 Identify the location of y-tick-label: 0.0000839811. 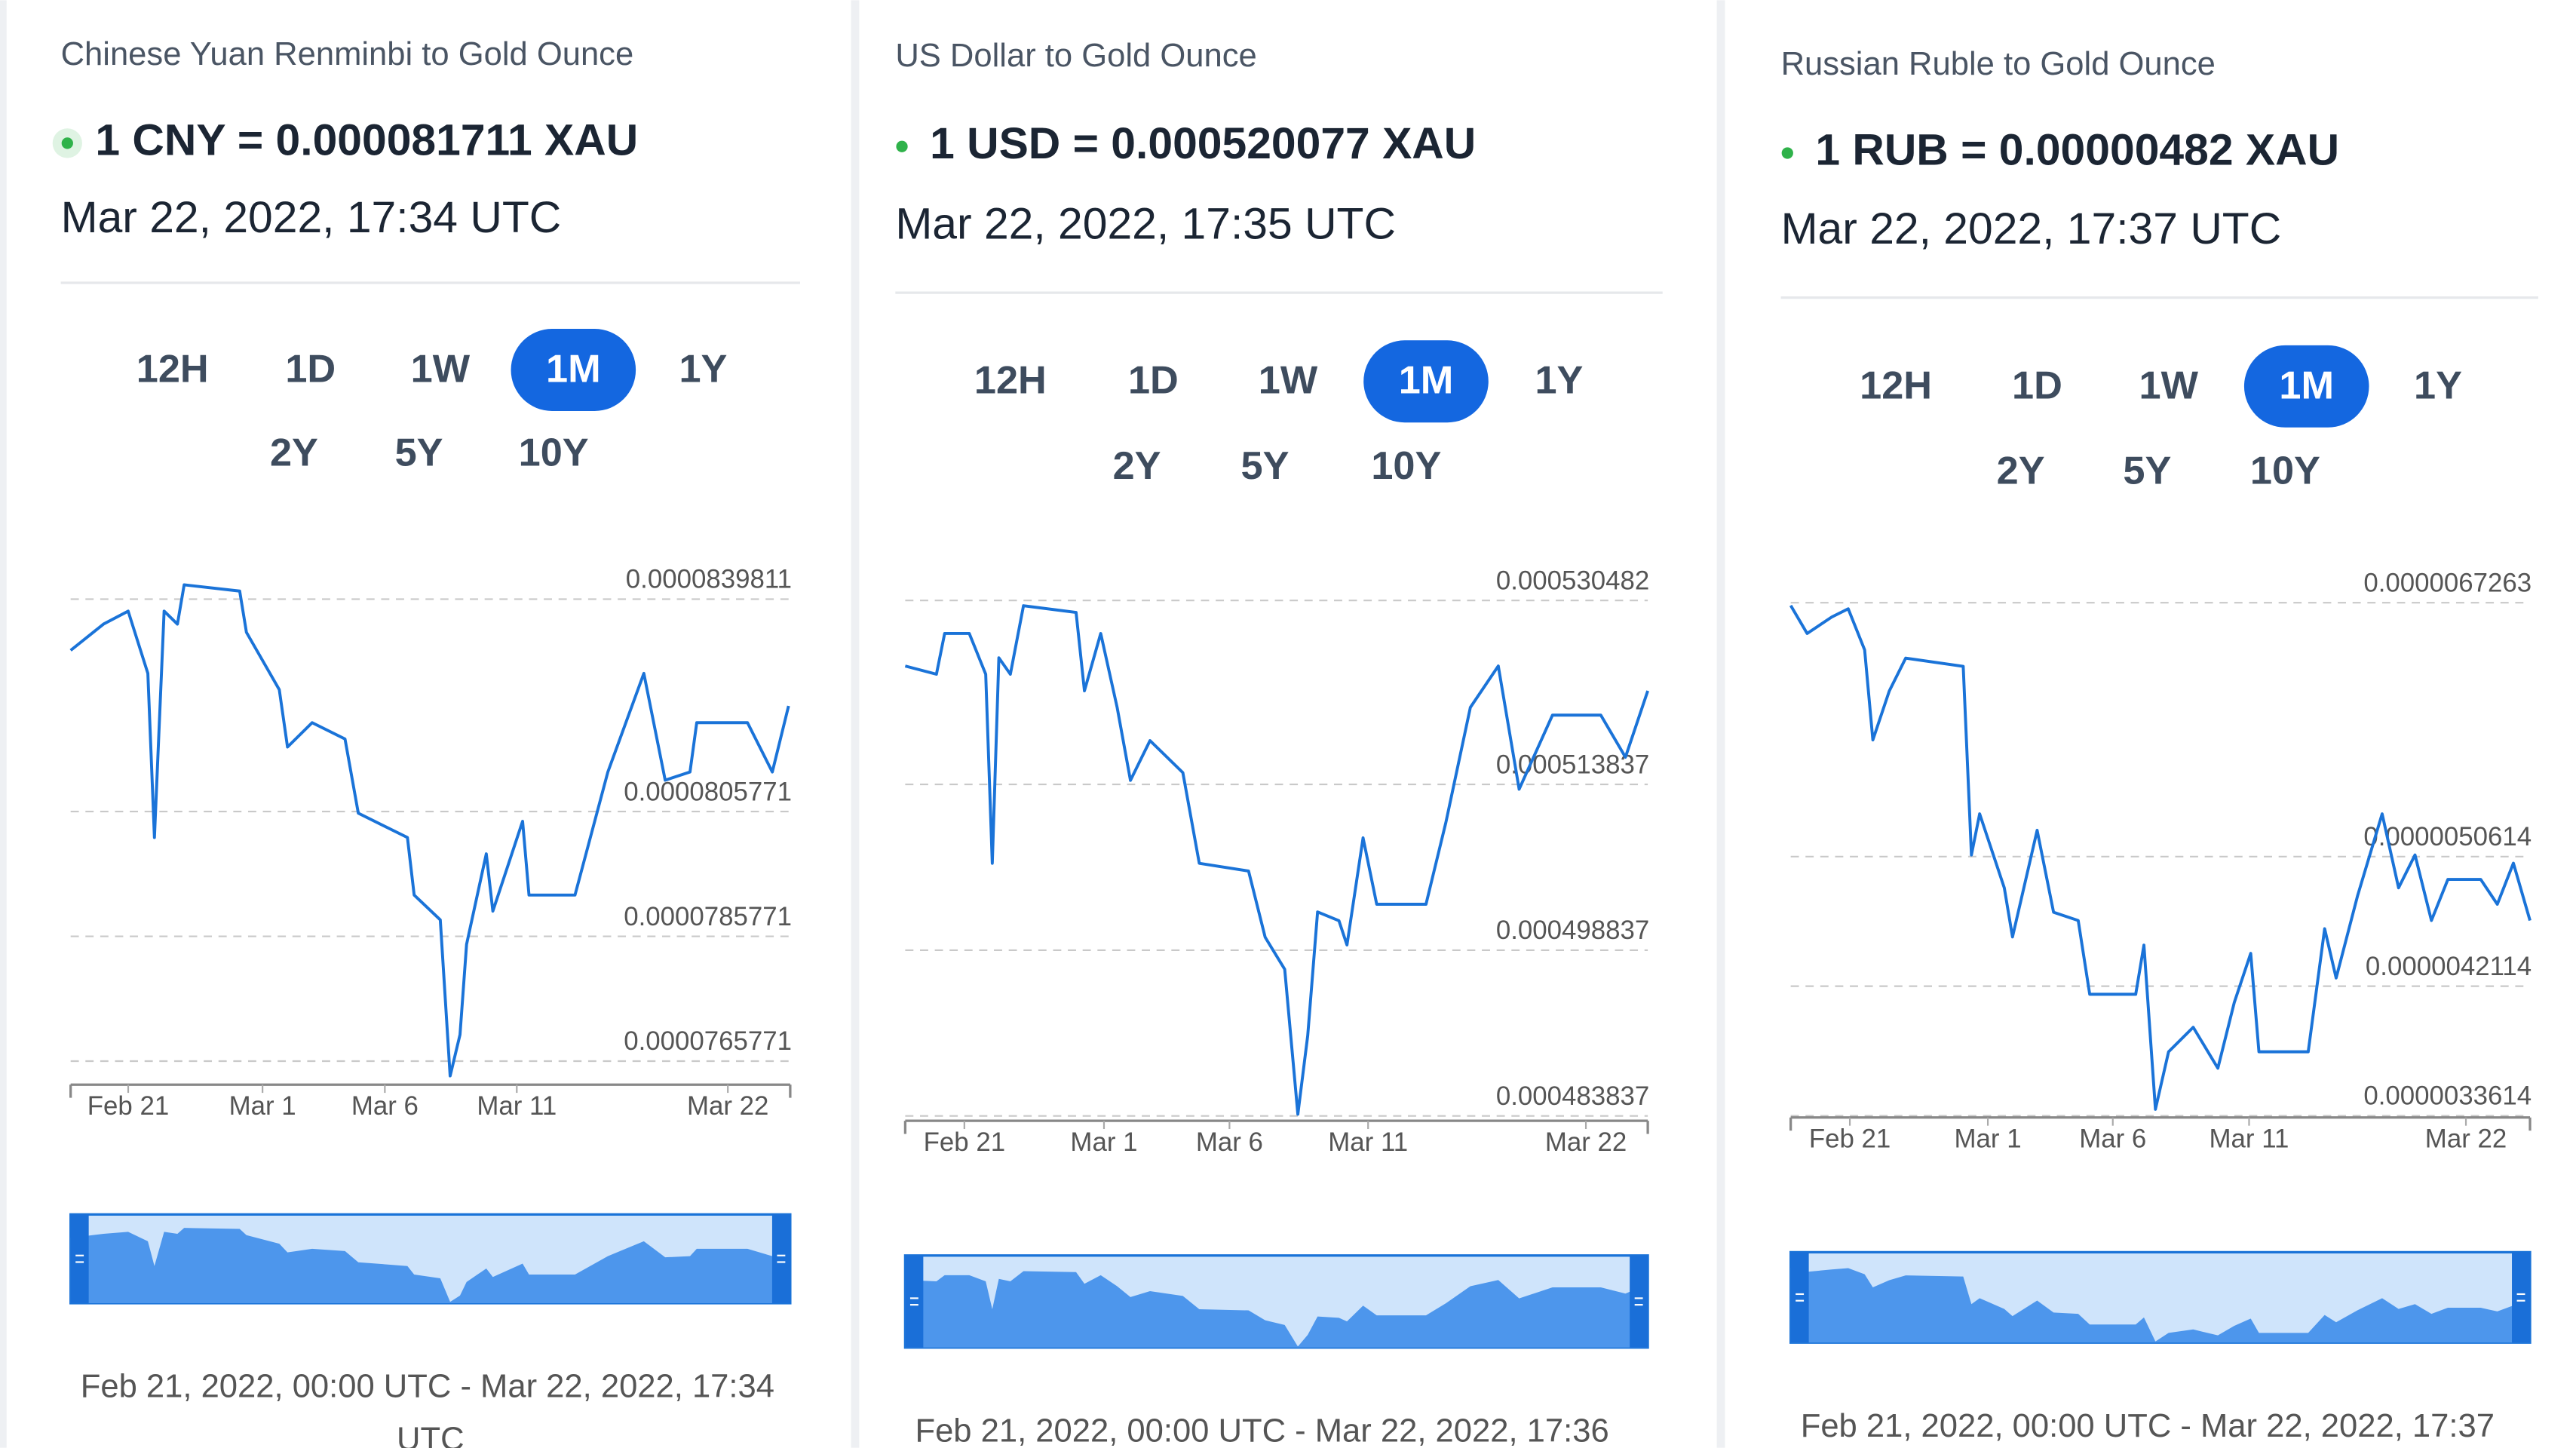
(709, 579).